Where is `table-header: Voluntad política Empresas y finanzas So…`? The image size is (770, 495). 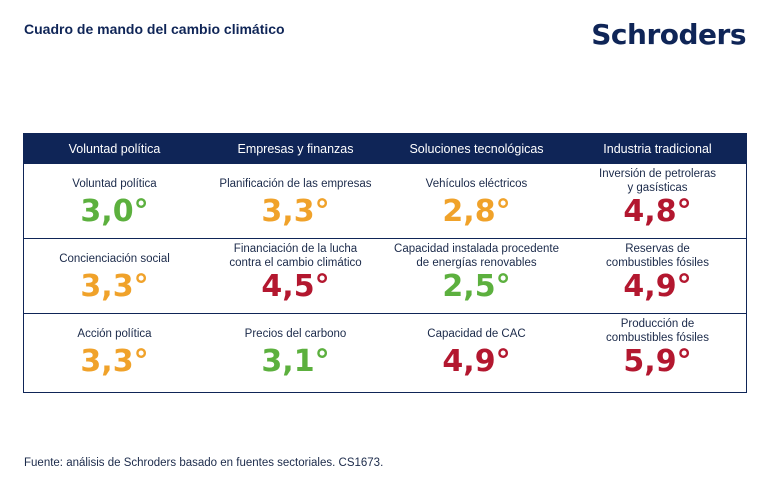 table-header: Voluntad política Empresas y finanzas So… is located at coordinates (385, 149).